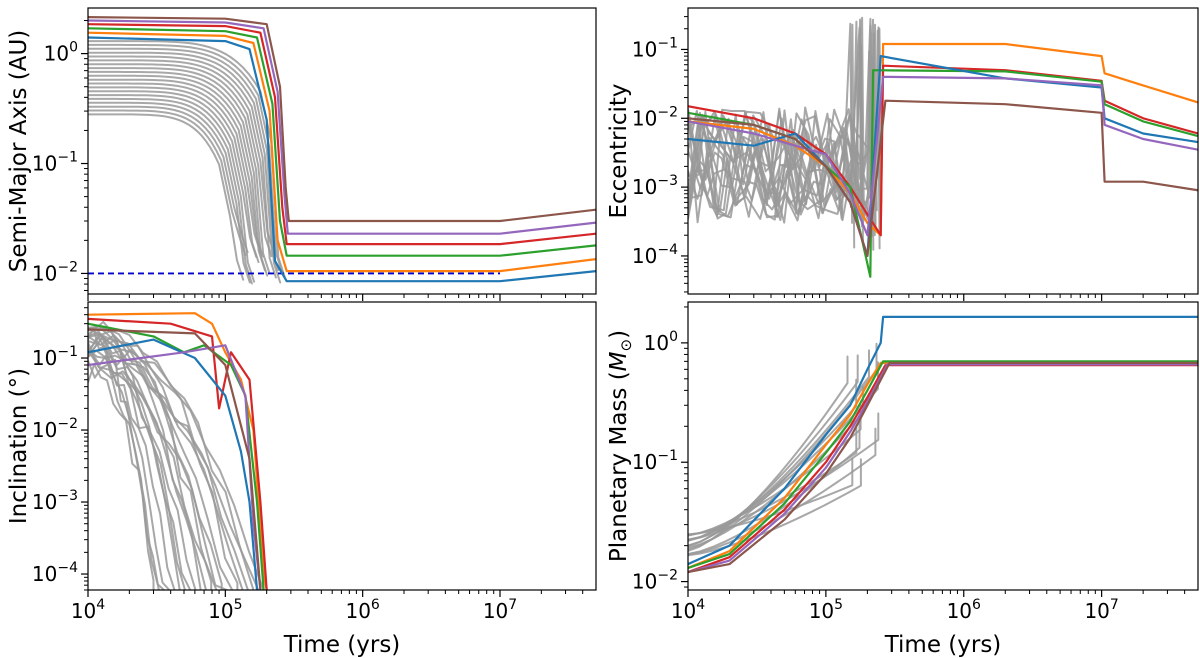  Describe the element at coordinates (19, 151) in the screenshot. I see `y-axis-label: Semi-Major Axis (AU)` at that location.